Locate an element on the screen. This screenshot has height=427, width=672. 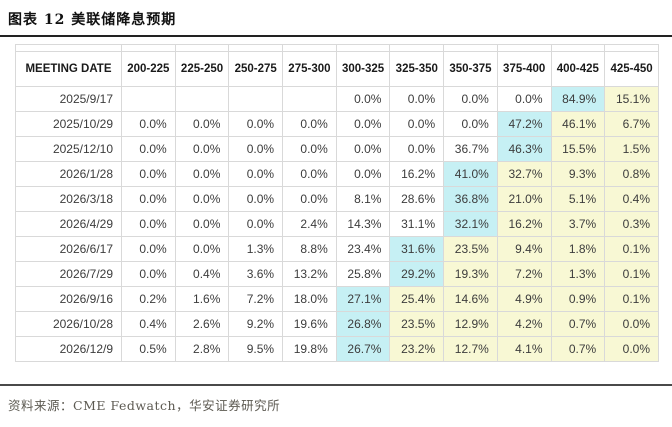
probability-cell: 46.3% is located at coordinates (524, 149).